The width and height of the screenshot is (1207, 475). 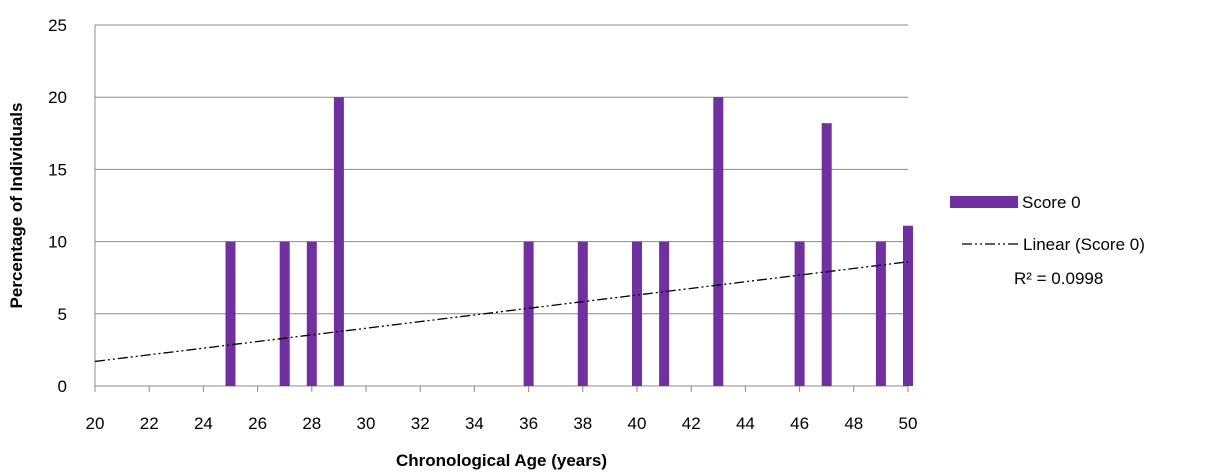 What do you see at coordinates (528, 423) in the screenshot?
I see `x-tick-label-36: 36` at bounding box center [528, 423].